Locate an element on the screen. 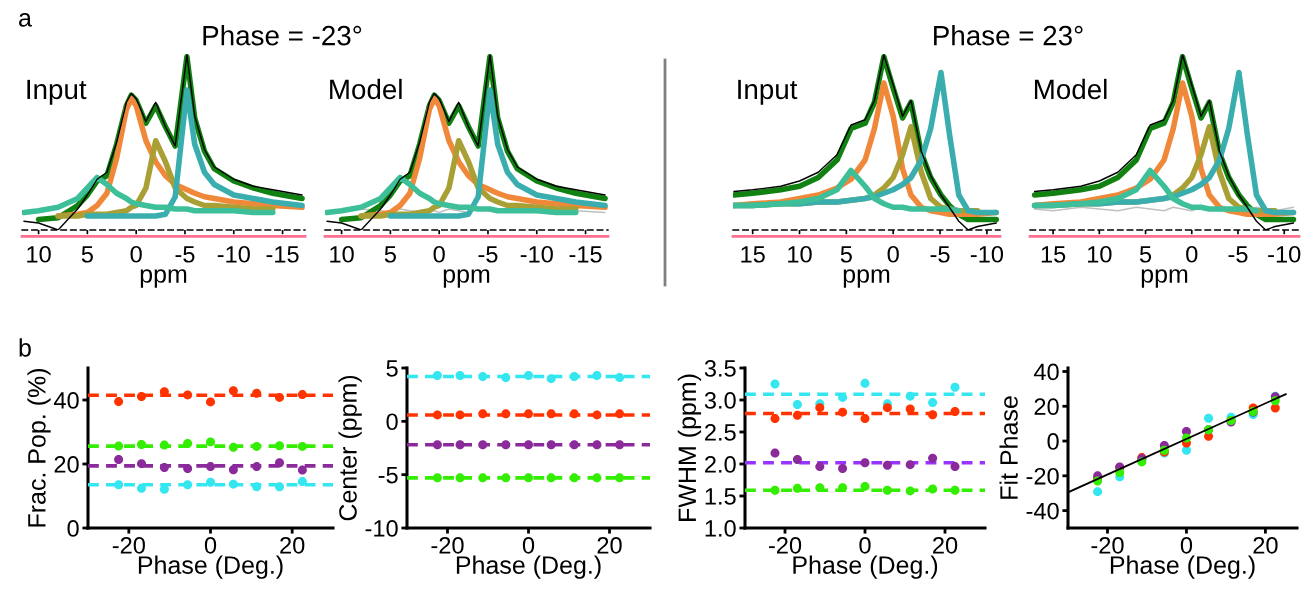  y-tick-label: -5 is located at coordinates (388, 475).